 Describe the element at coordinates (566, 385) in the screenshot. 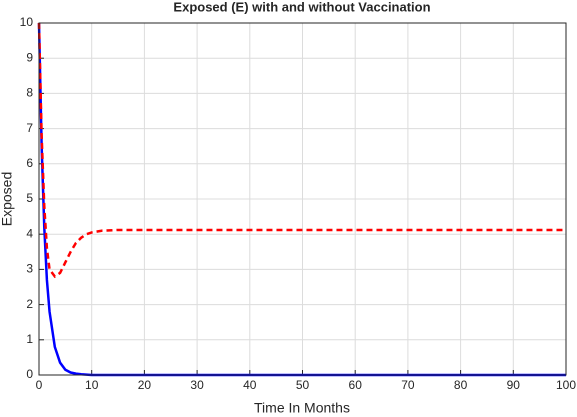

I see `x-tick-label: 100` at that location.